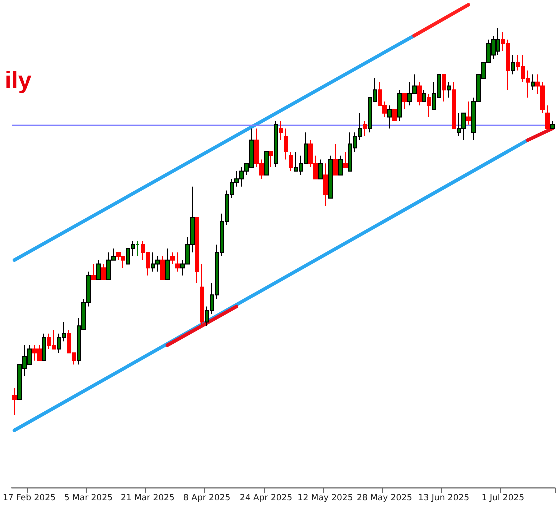 Image resolution: width=559 pixels, height=520 pixels. Describe the element at coordinates (326, 499) in the screenshot. I see `x-tick-label: 12 May 2025` at that location.